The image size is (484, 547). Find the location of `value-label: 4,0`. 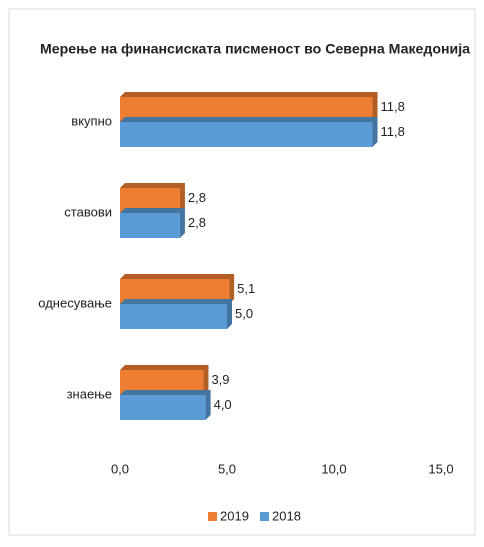

value-label: 4,0 is located at coordinates (223, 404).